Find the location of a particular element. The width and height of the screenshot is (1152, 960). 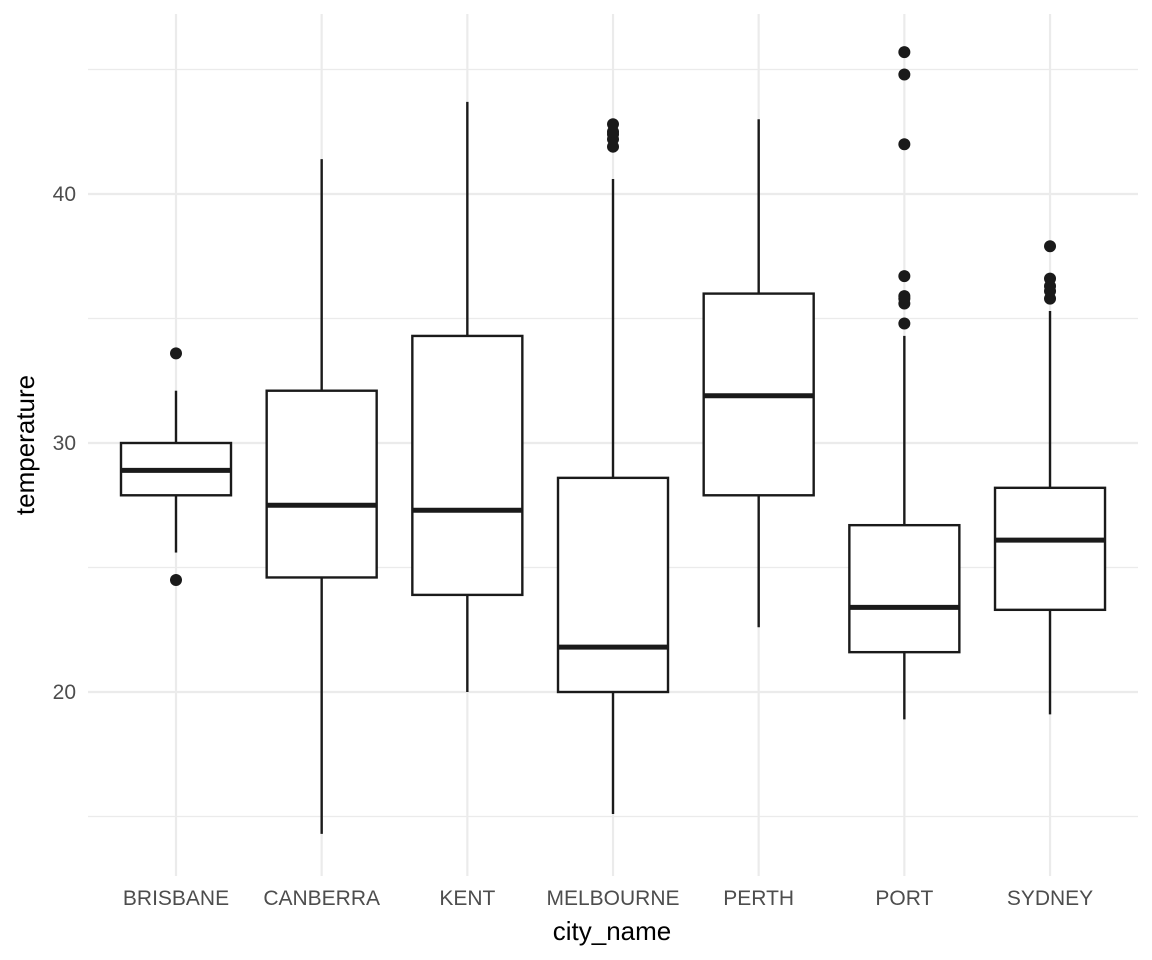

box-canberra is located at coordinates (321, 496).